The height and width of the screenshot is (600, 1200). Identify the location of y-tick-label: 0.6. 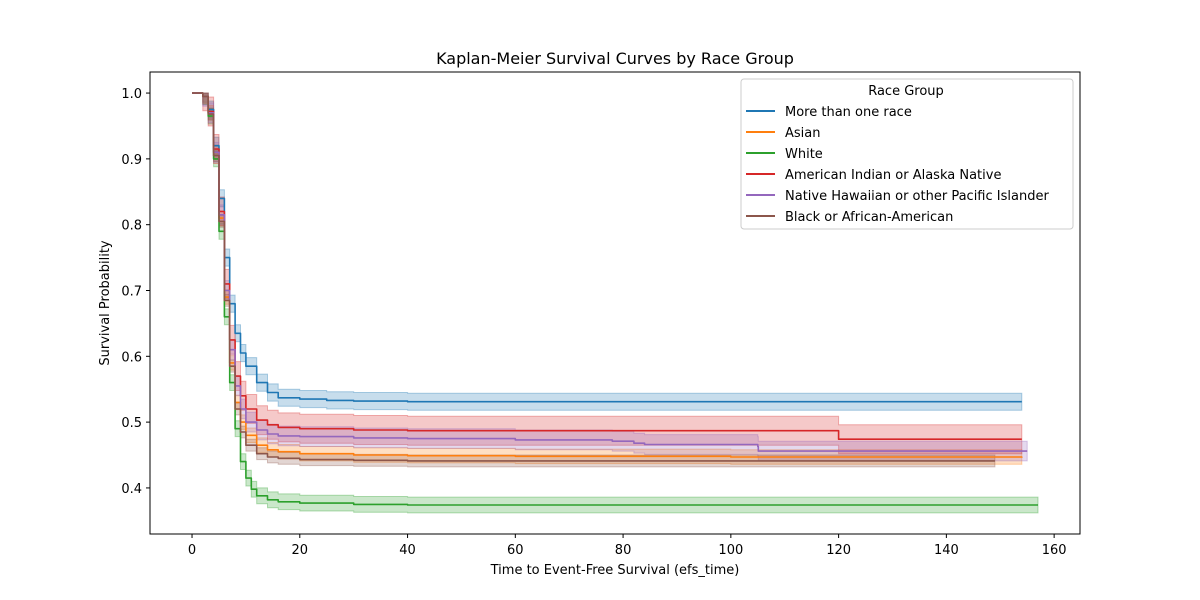
(131, 357).